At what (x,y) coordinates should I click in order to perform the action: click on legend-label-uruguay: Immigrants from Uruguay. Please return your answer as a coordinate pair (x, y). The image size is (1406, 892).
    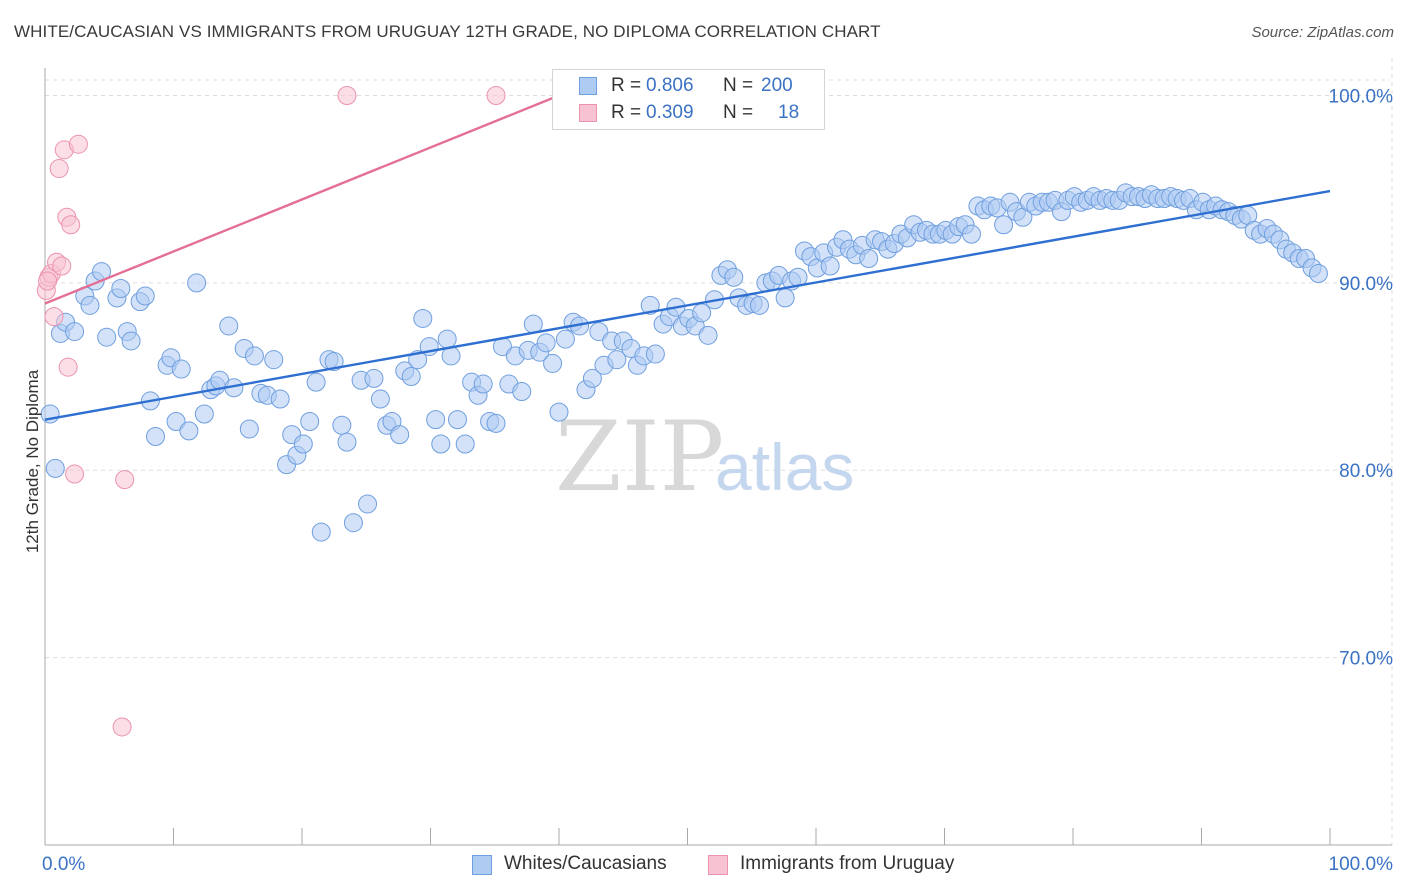
    Looking at the image, I should click on (847, 863).